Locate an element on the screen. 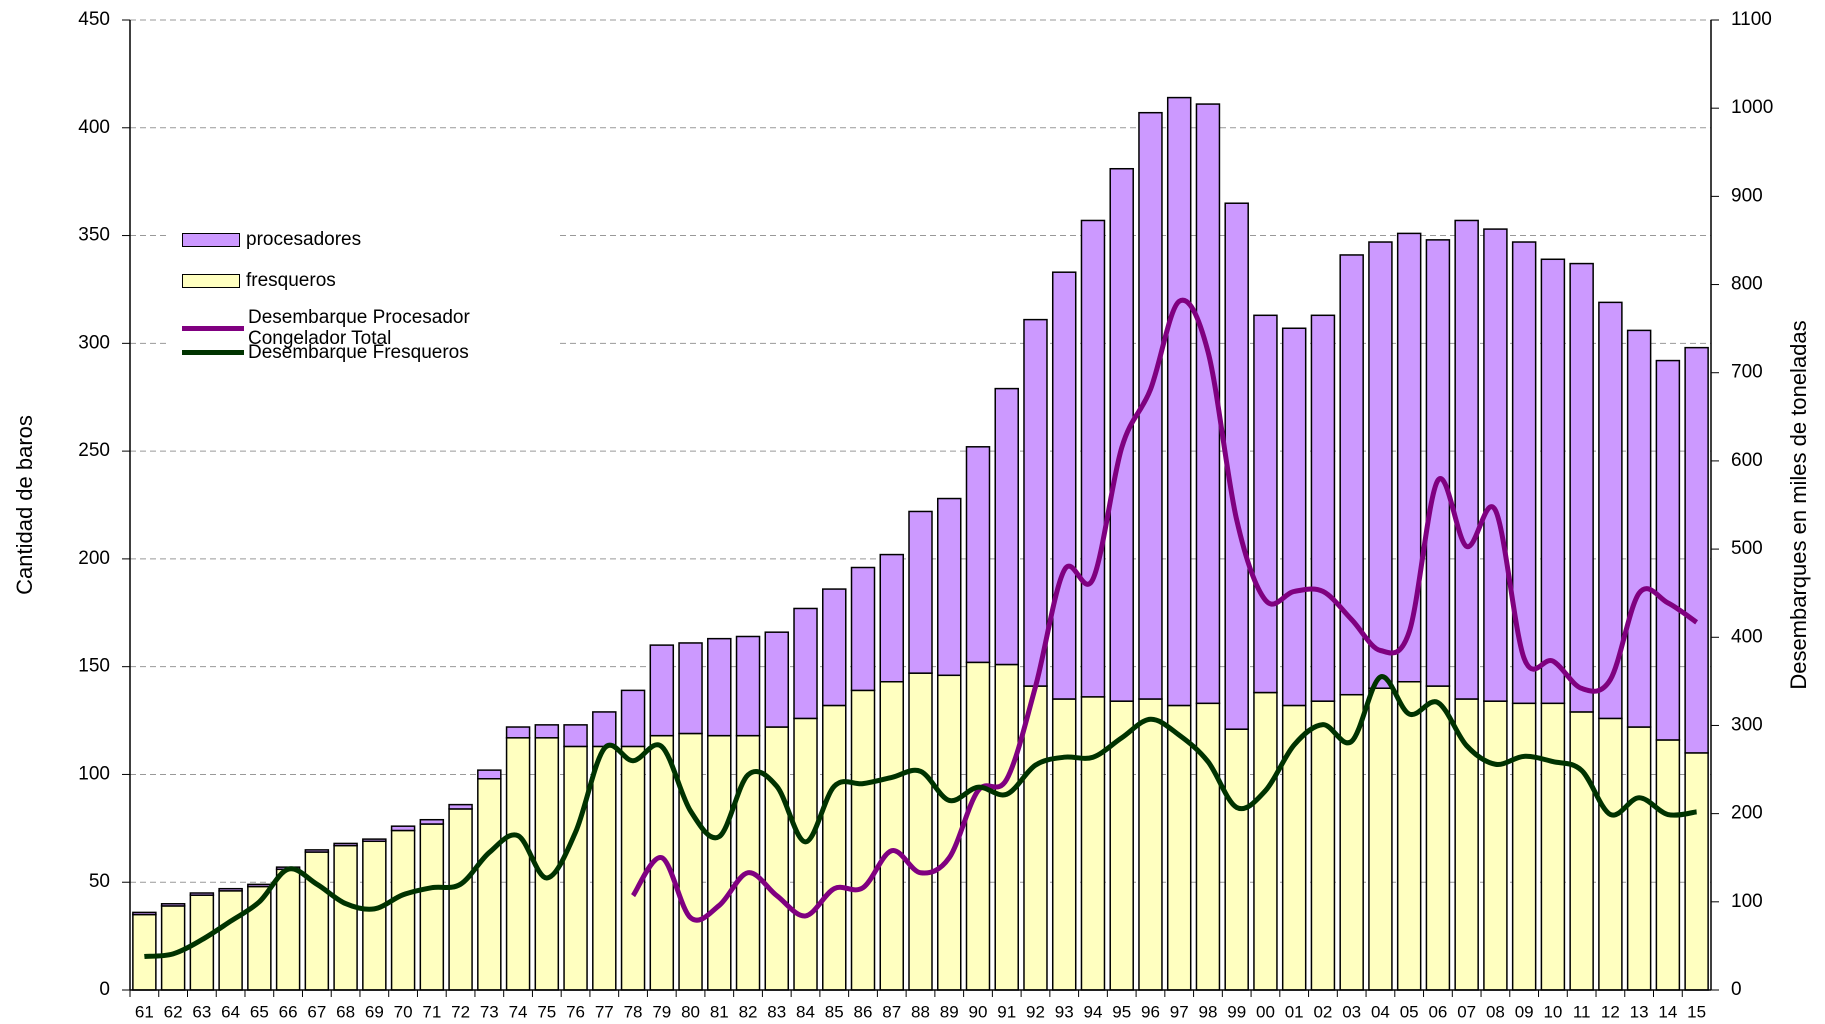  y-tick-label: 350 is located at coordinates (94, 235).